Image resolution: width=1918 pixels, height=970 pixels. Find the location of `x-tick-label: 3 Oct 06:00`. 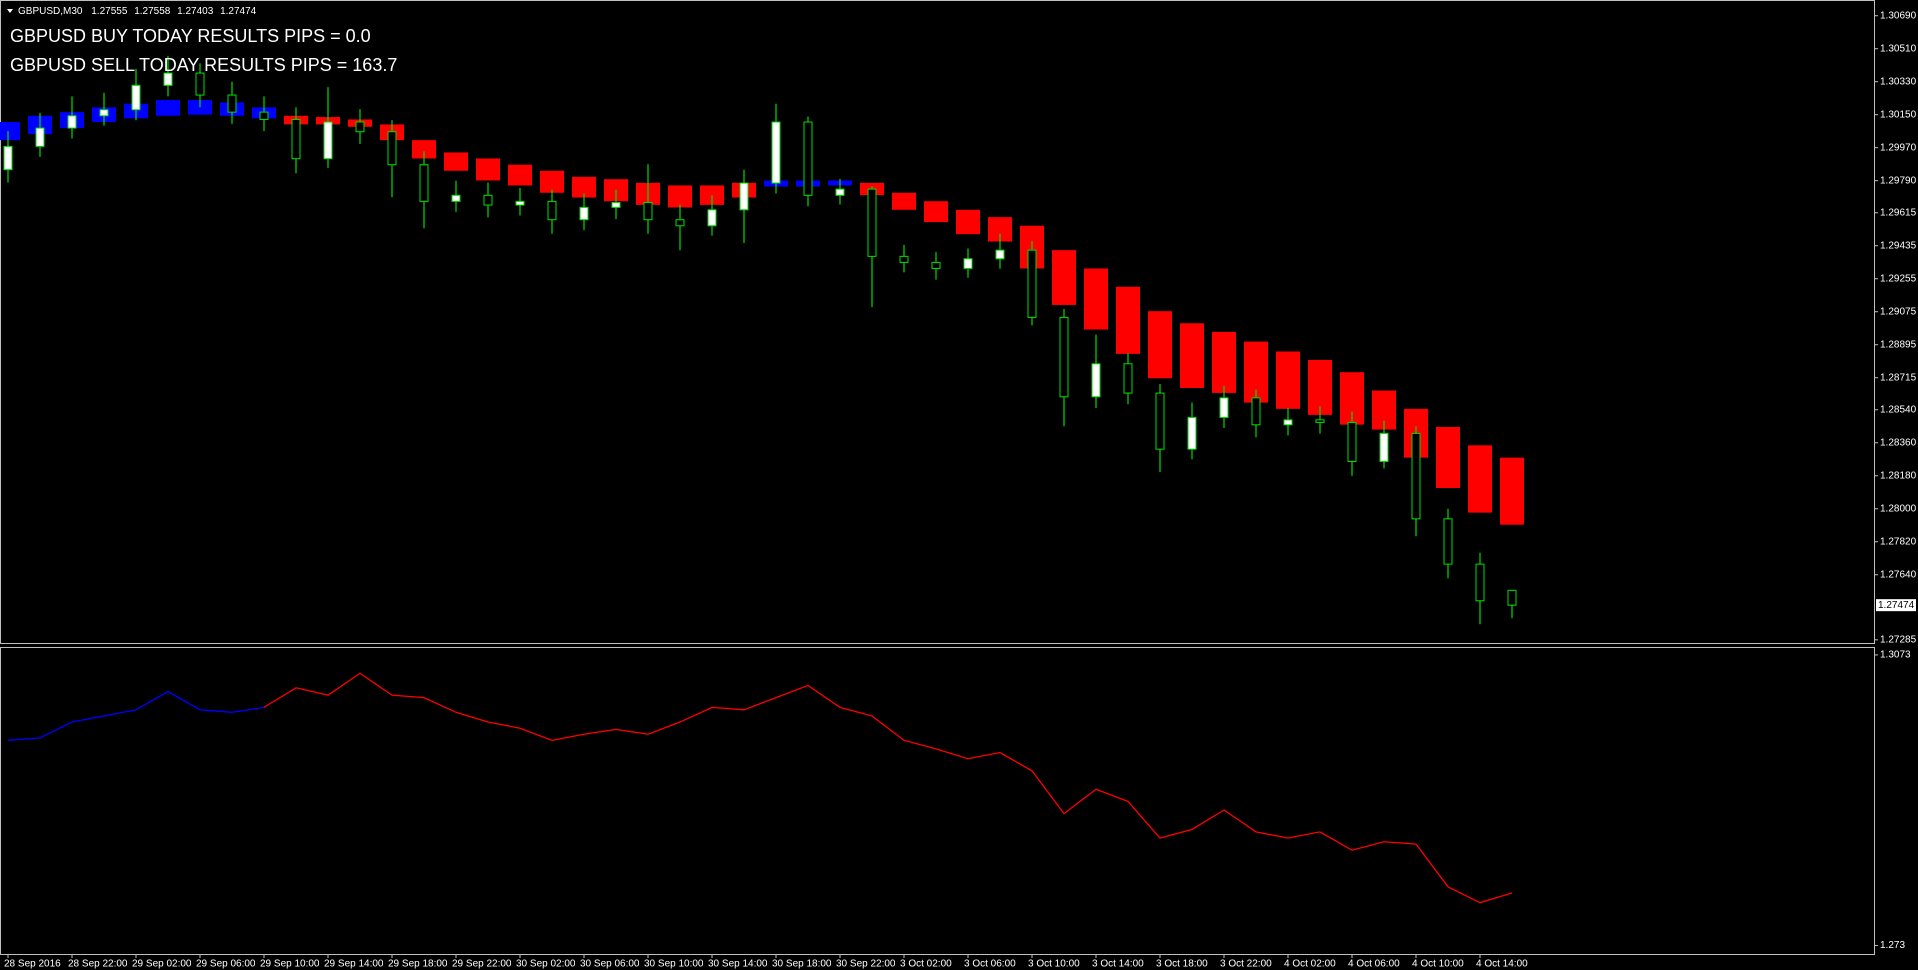

x-tick-label: 3 Oct 06:00 is located at coordinates (990, 964).